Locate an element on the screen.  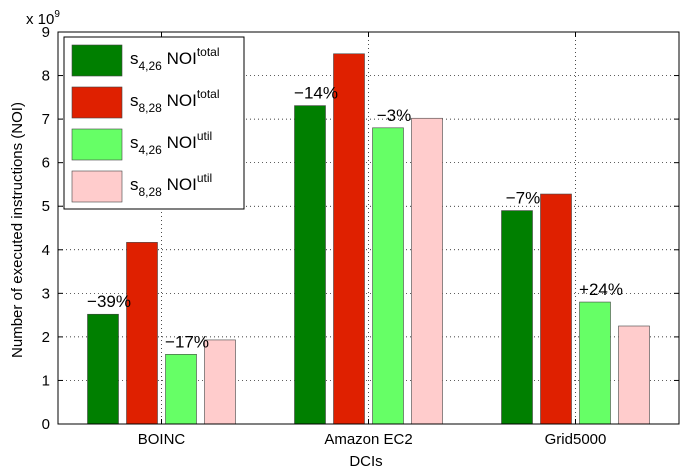
data-annotation: −39% is located at coordinates (109, 301).